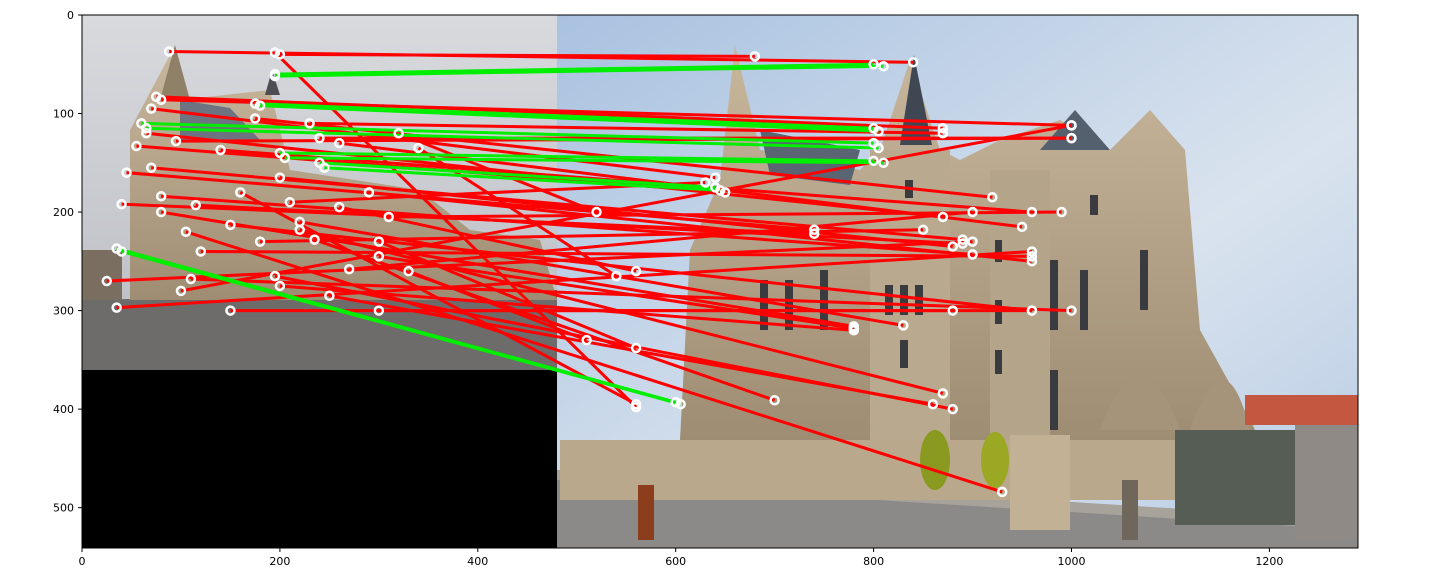 Image resolution: width=1440 pixels, height=576 pixels. Describe the element at coordinates (63, 508) in the screenshot. I see `y-tick-label: 500` at that location.